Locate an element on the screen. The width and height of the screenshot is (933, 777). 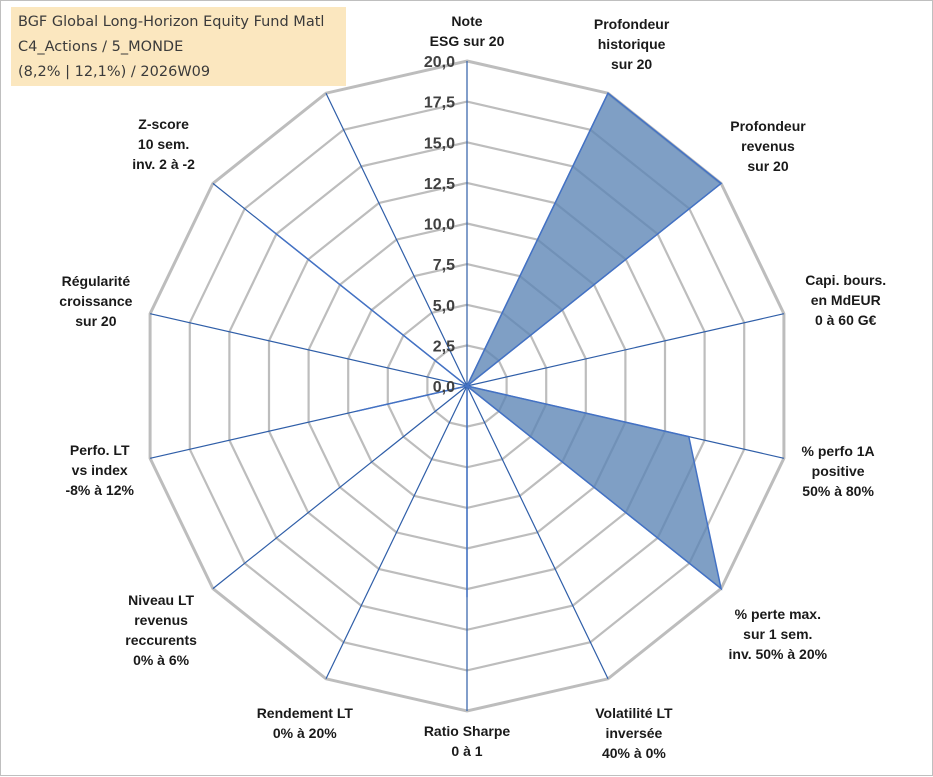
axis-label-line: Rendement LT is located at coordinates (304, 712).